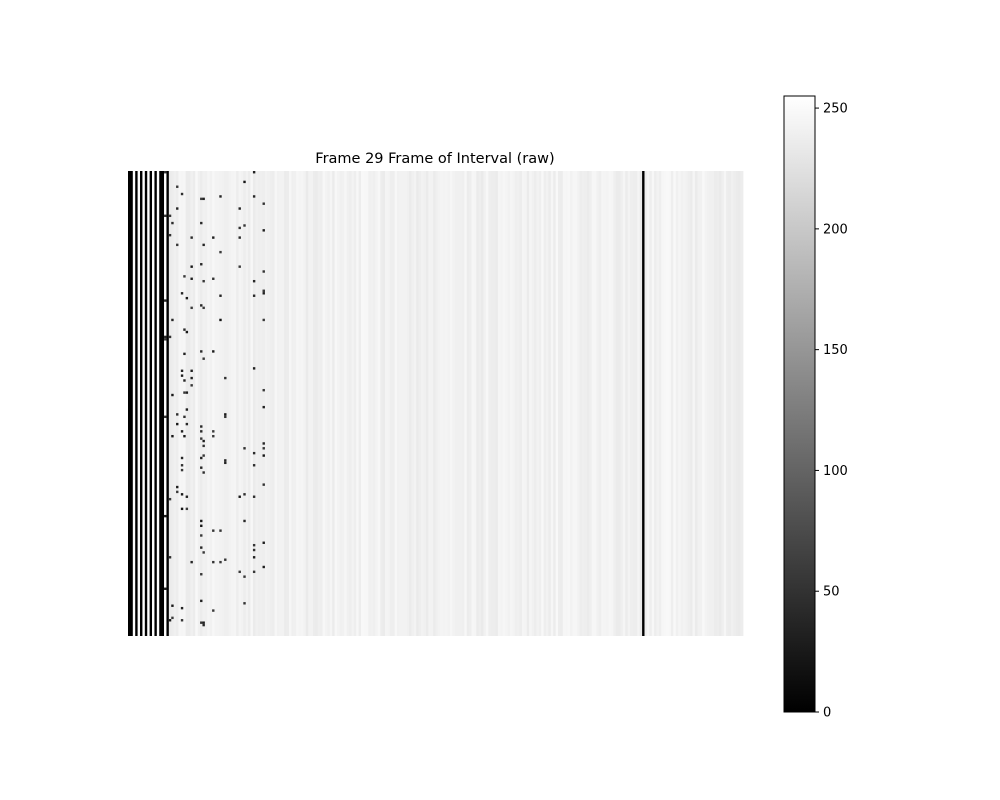 Image resolution: width=1000 pixels, height=800 pixels. I want to click on colorbar-tick-label: 250, so click(835, 109).